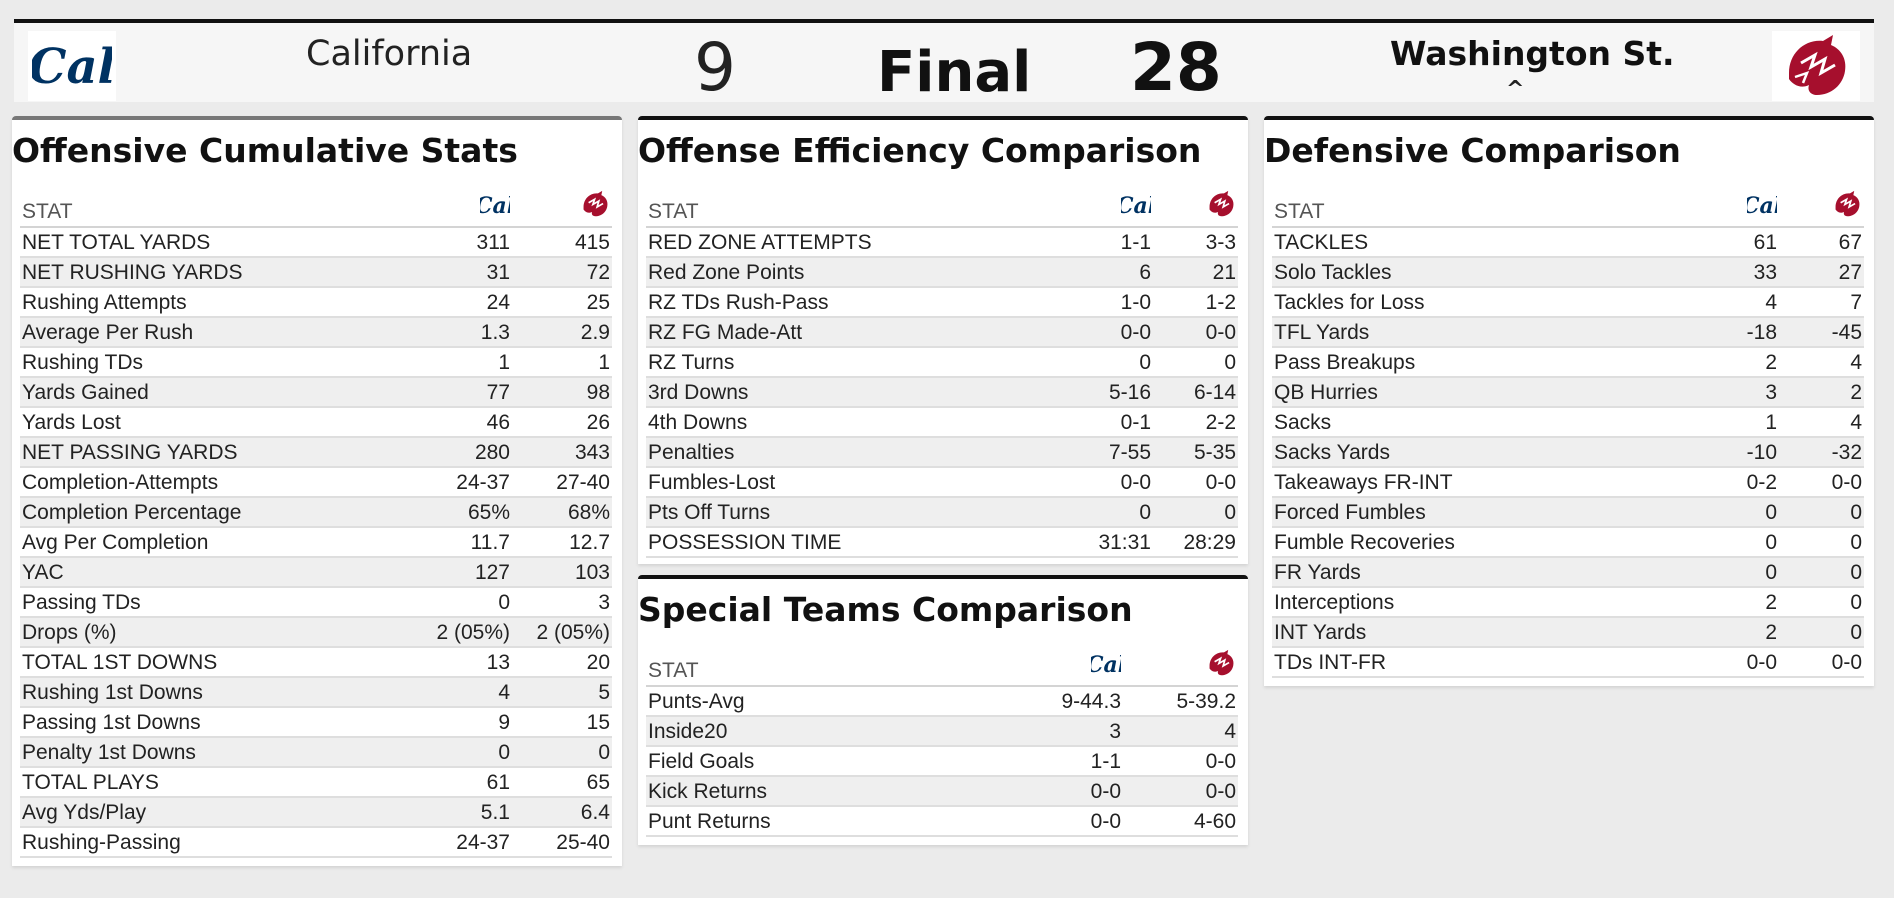 The width and height of the screenshot is (1894, 898). I want to click on table-row: Fumbles-Lost 0-0 0-0, so click(942, 482).